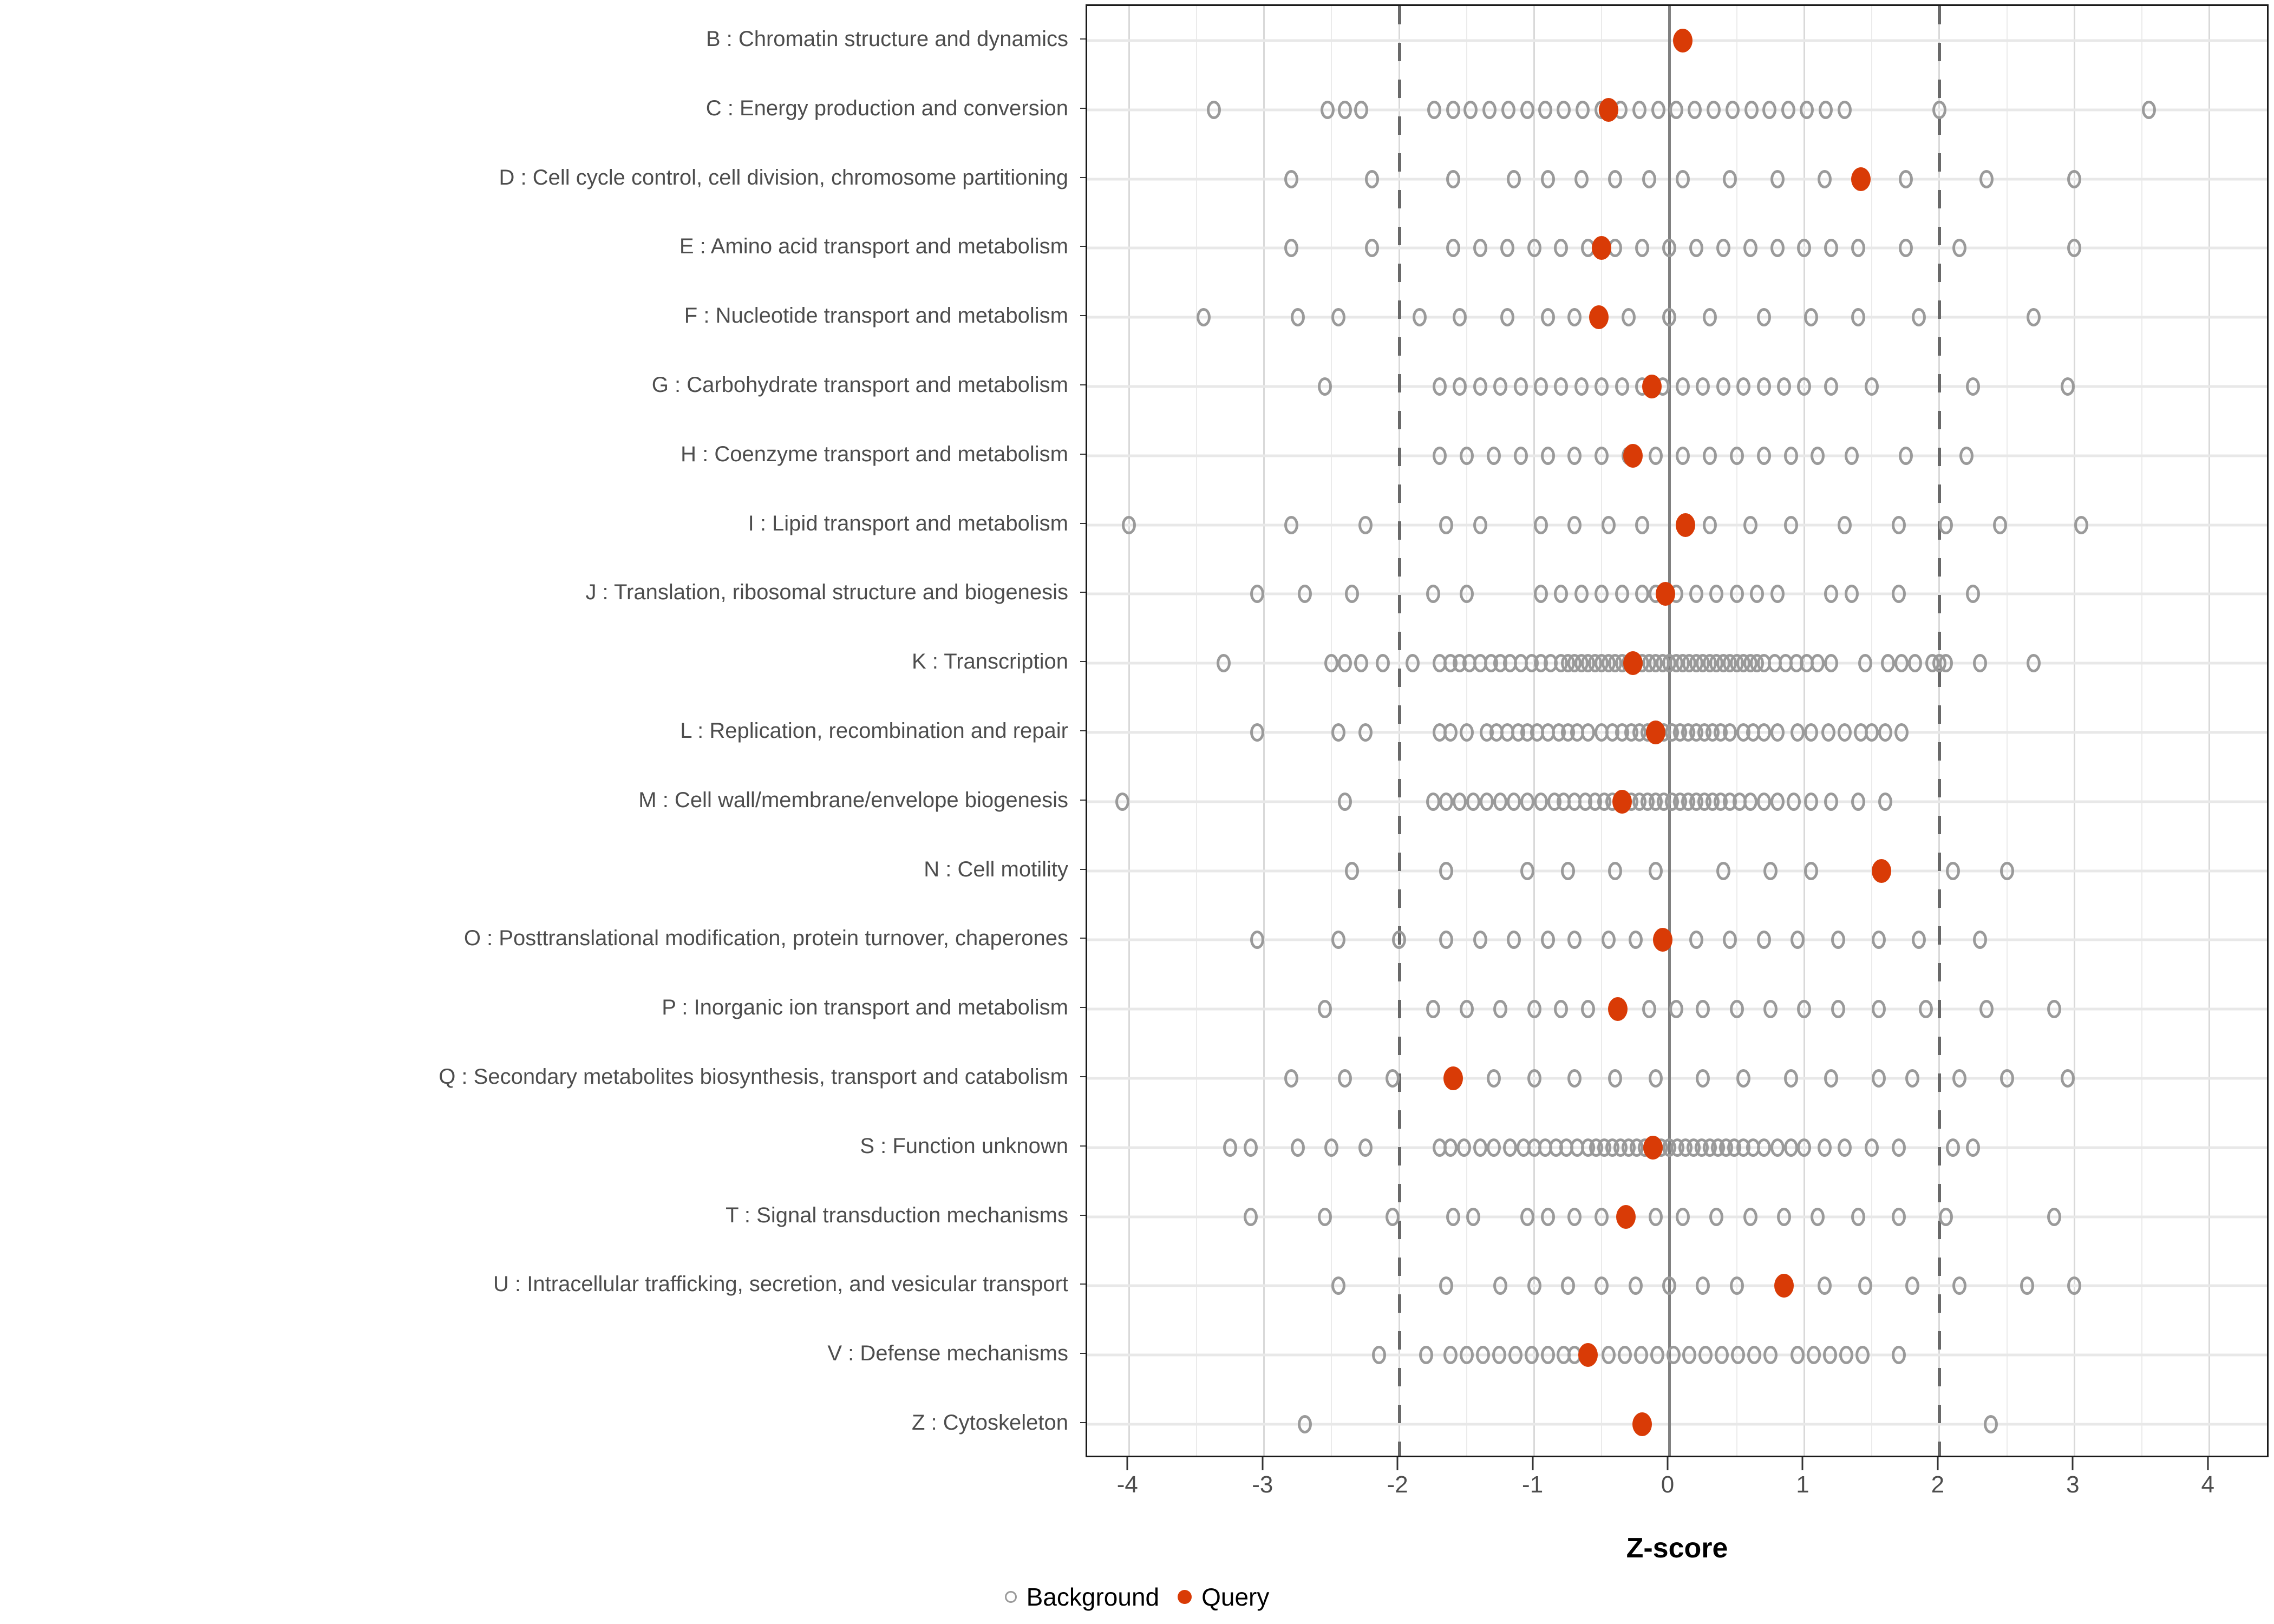  Describe the element at coordinates (1137, 1597) in the screenshot. I see `legend: Background Query` at that location.